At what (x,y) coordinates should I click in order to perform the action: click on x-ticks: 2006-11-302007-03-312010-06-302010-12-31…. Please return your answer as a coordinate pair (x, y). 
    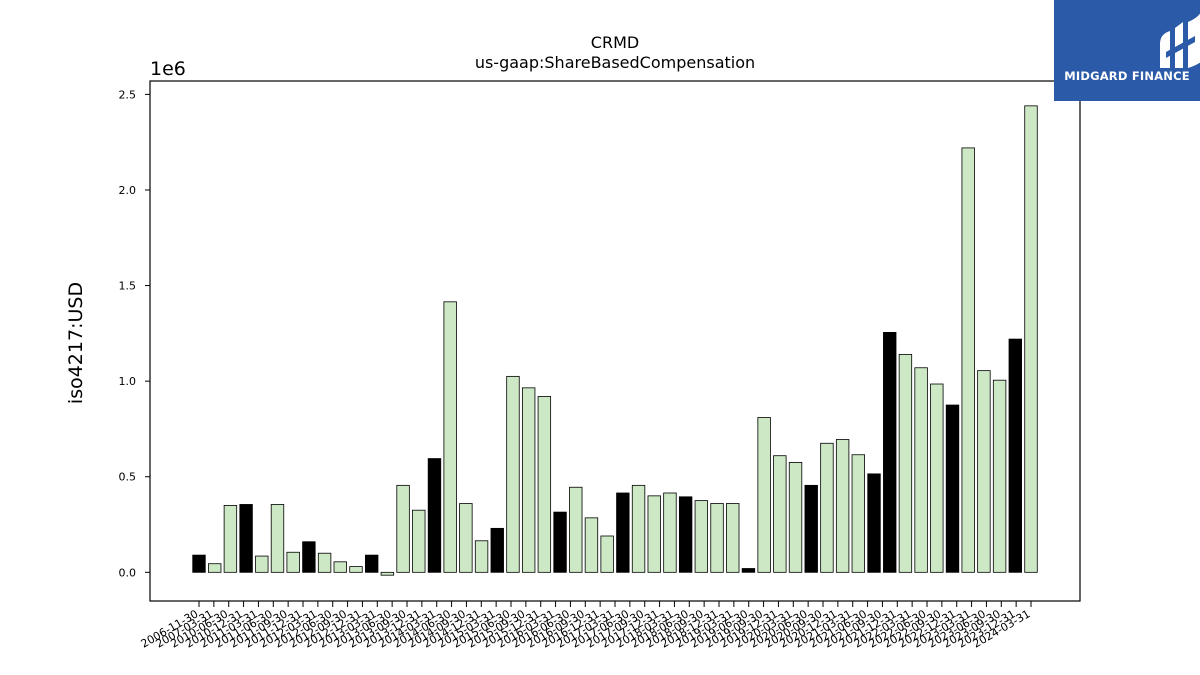
    Looking at the image, I should click on (586, 626).